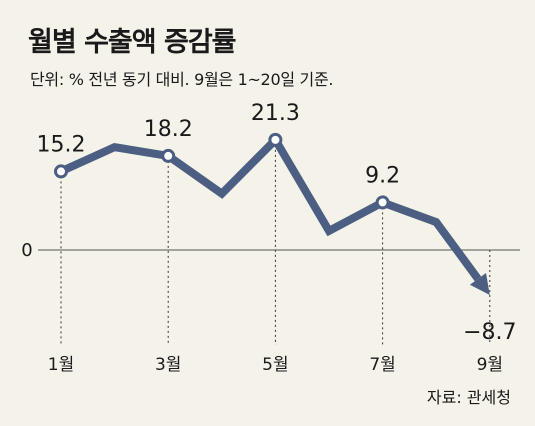 The height and width of the screenshot is (426, 535). What do you see at coordinates (168, 365) in the screenshot?
I see `x-tick-label-3월: 3월` at bounding box center [168, 365].